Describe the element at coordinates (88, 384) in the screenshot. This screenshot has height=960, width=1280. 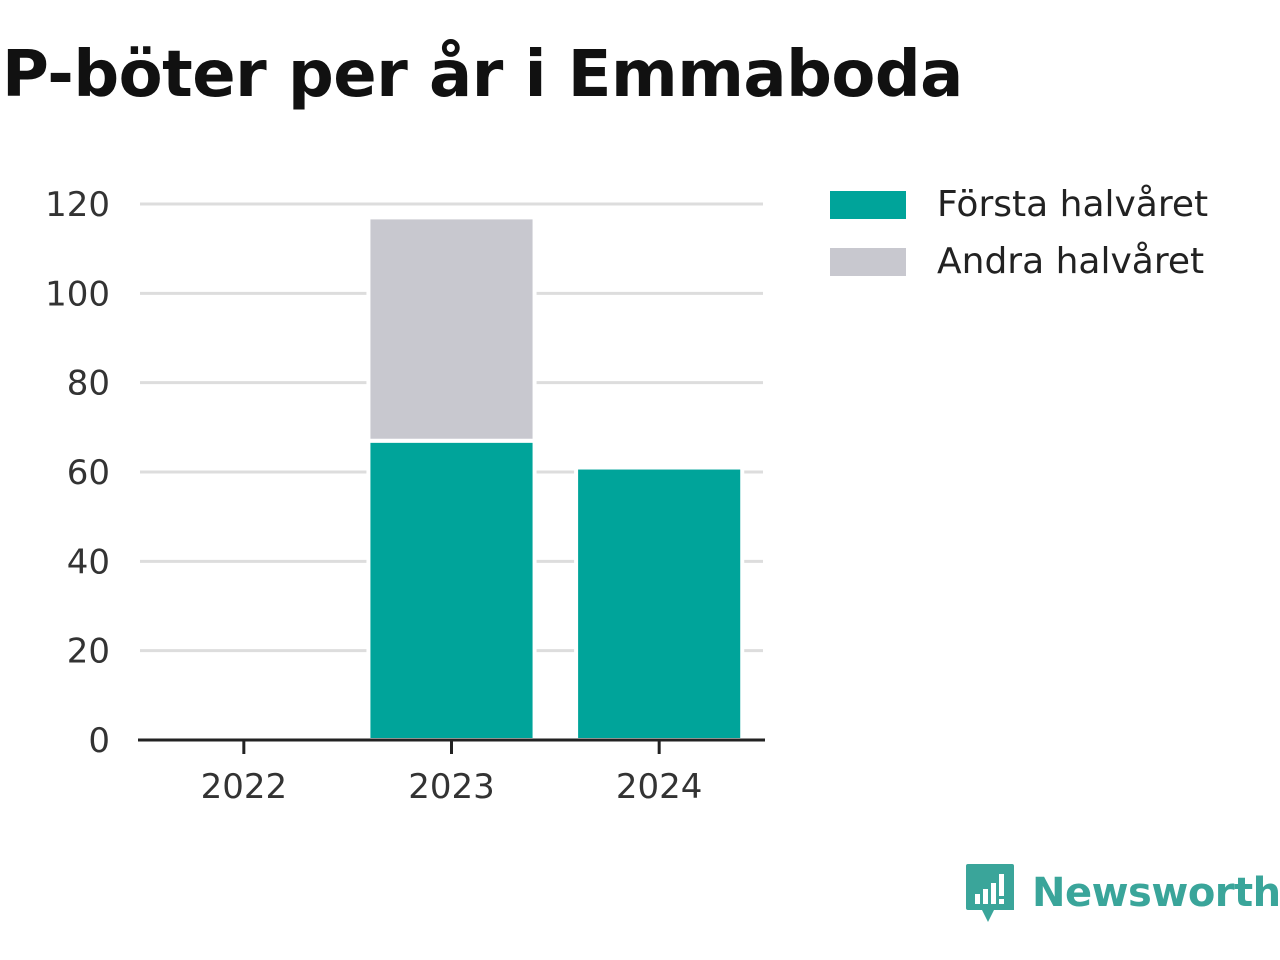
I see `y-tick-label: 80` at that location.